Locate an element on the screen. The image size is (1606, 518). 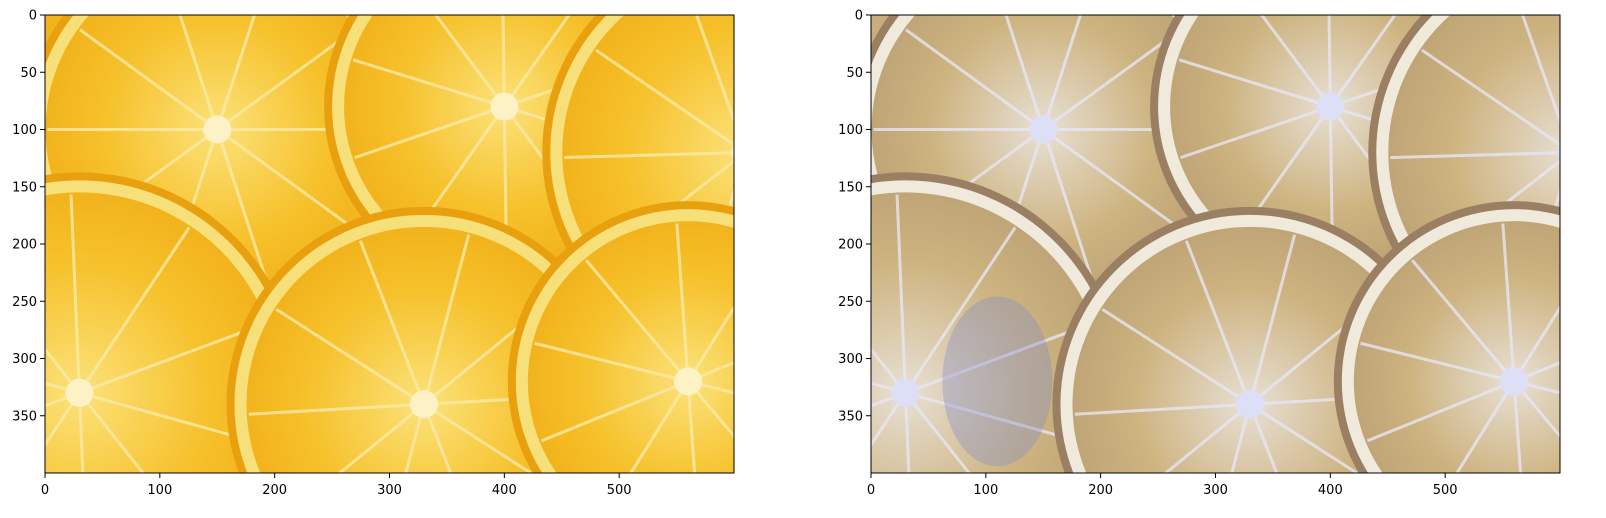
color-artifact-region is located at coordinates (997, 381).